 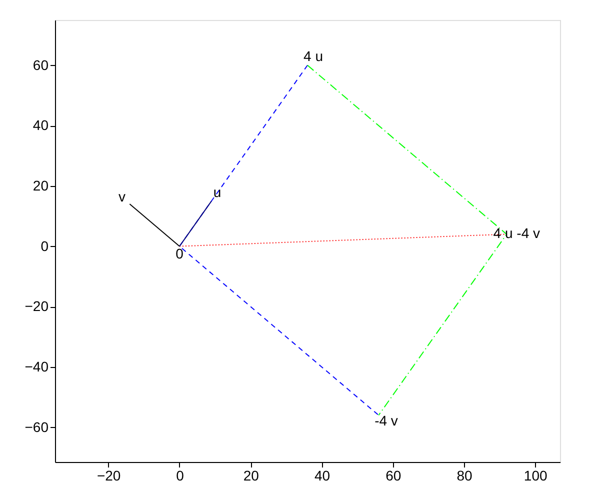 I want to click on annotation: 0, so click(x=180, y=253).